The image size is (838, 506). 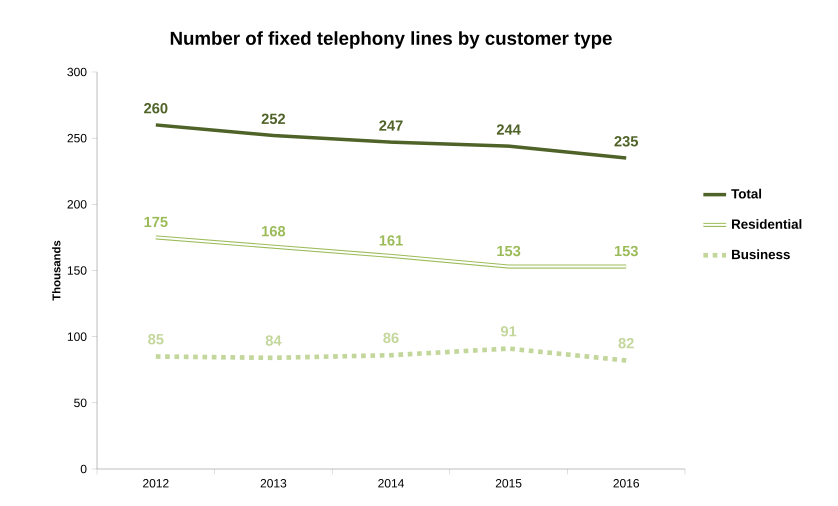 I want to click on x-tick-label: 2014, so click(x=391, y=483).